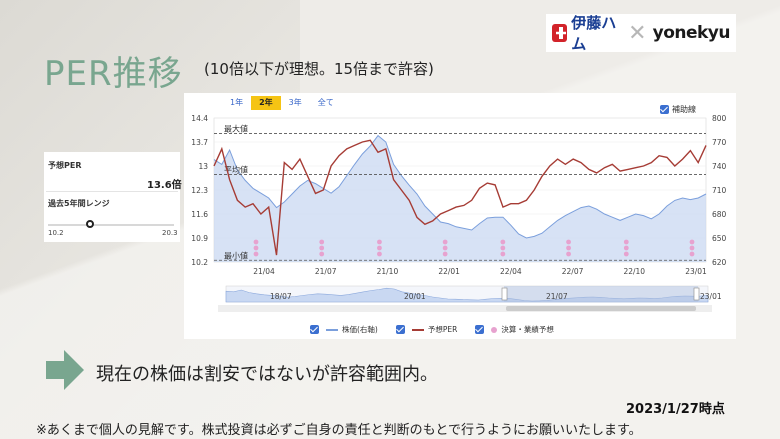 This screenshot has width=780, height=439. What do you see at coordinates (442, 329) in the screenshot?
I see `legend-per-label: 予想PER` at bounding box center [442, 329].